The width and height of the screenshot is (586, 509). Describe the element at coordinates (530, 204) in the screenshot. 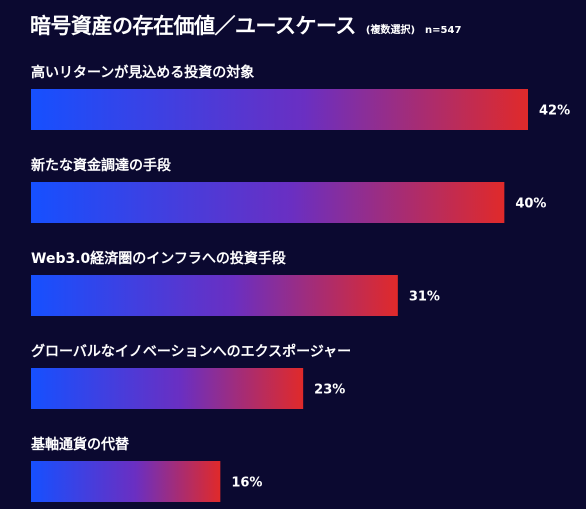

I see `value-label: 40%` at that location.